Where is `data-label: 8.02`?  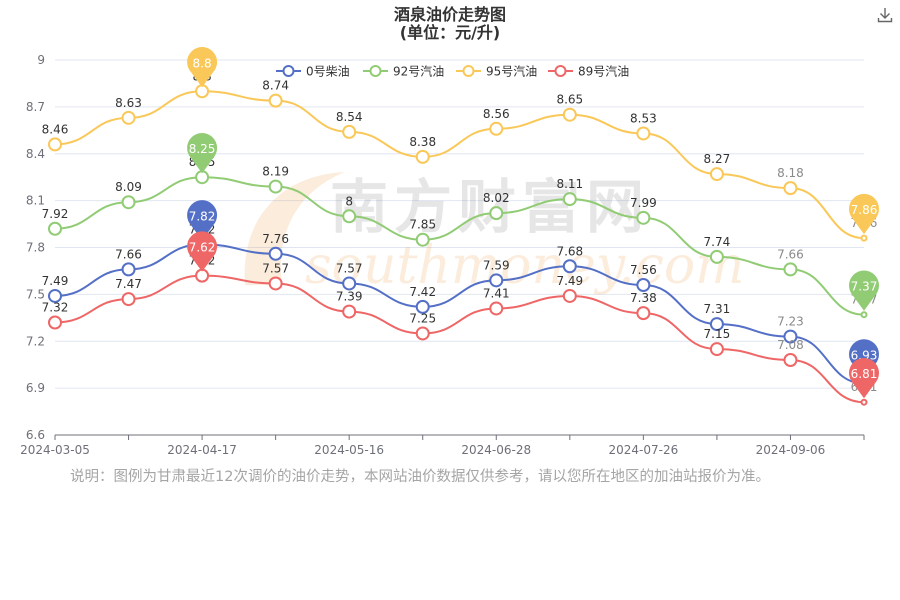 data-label: 8.02 is located at coordinates (496, 198).